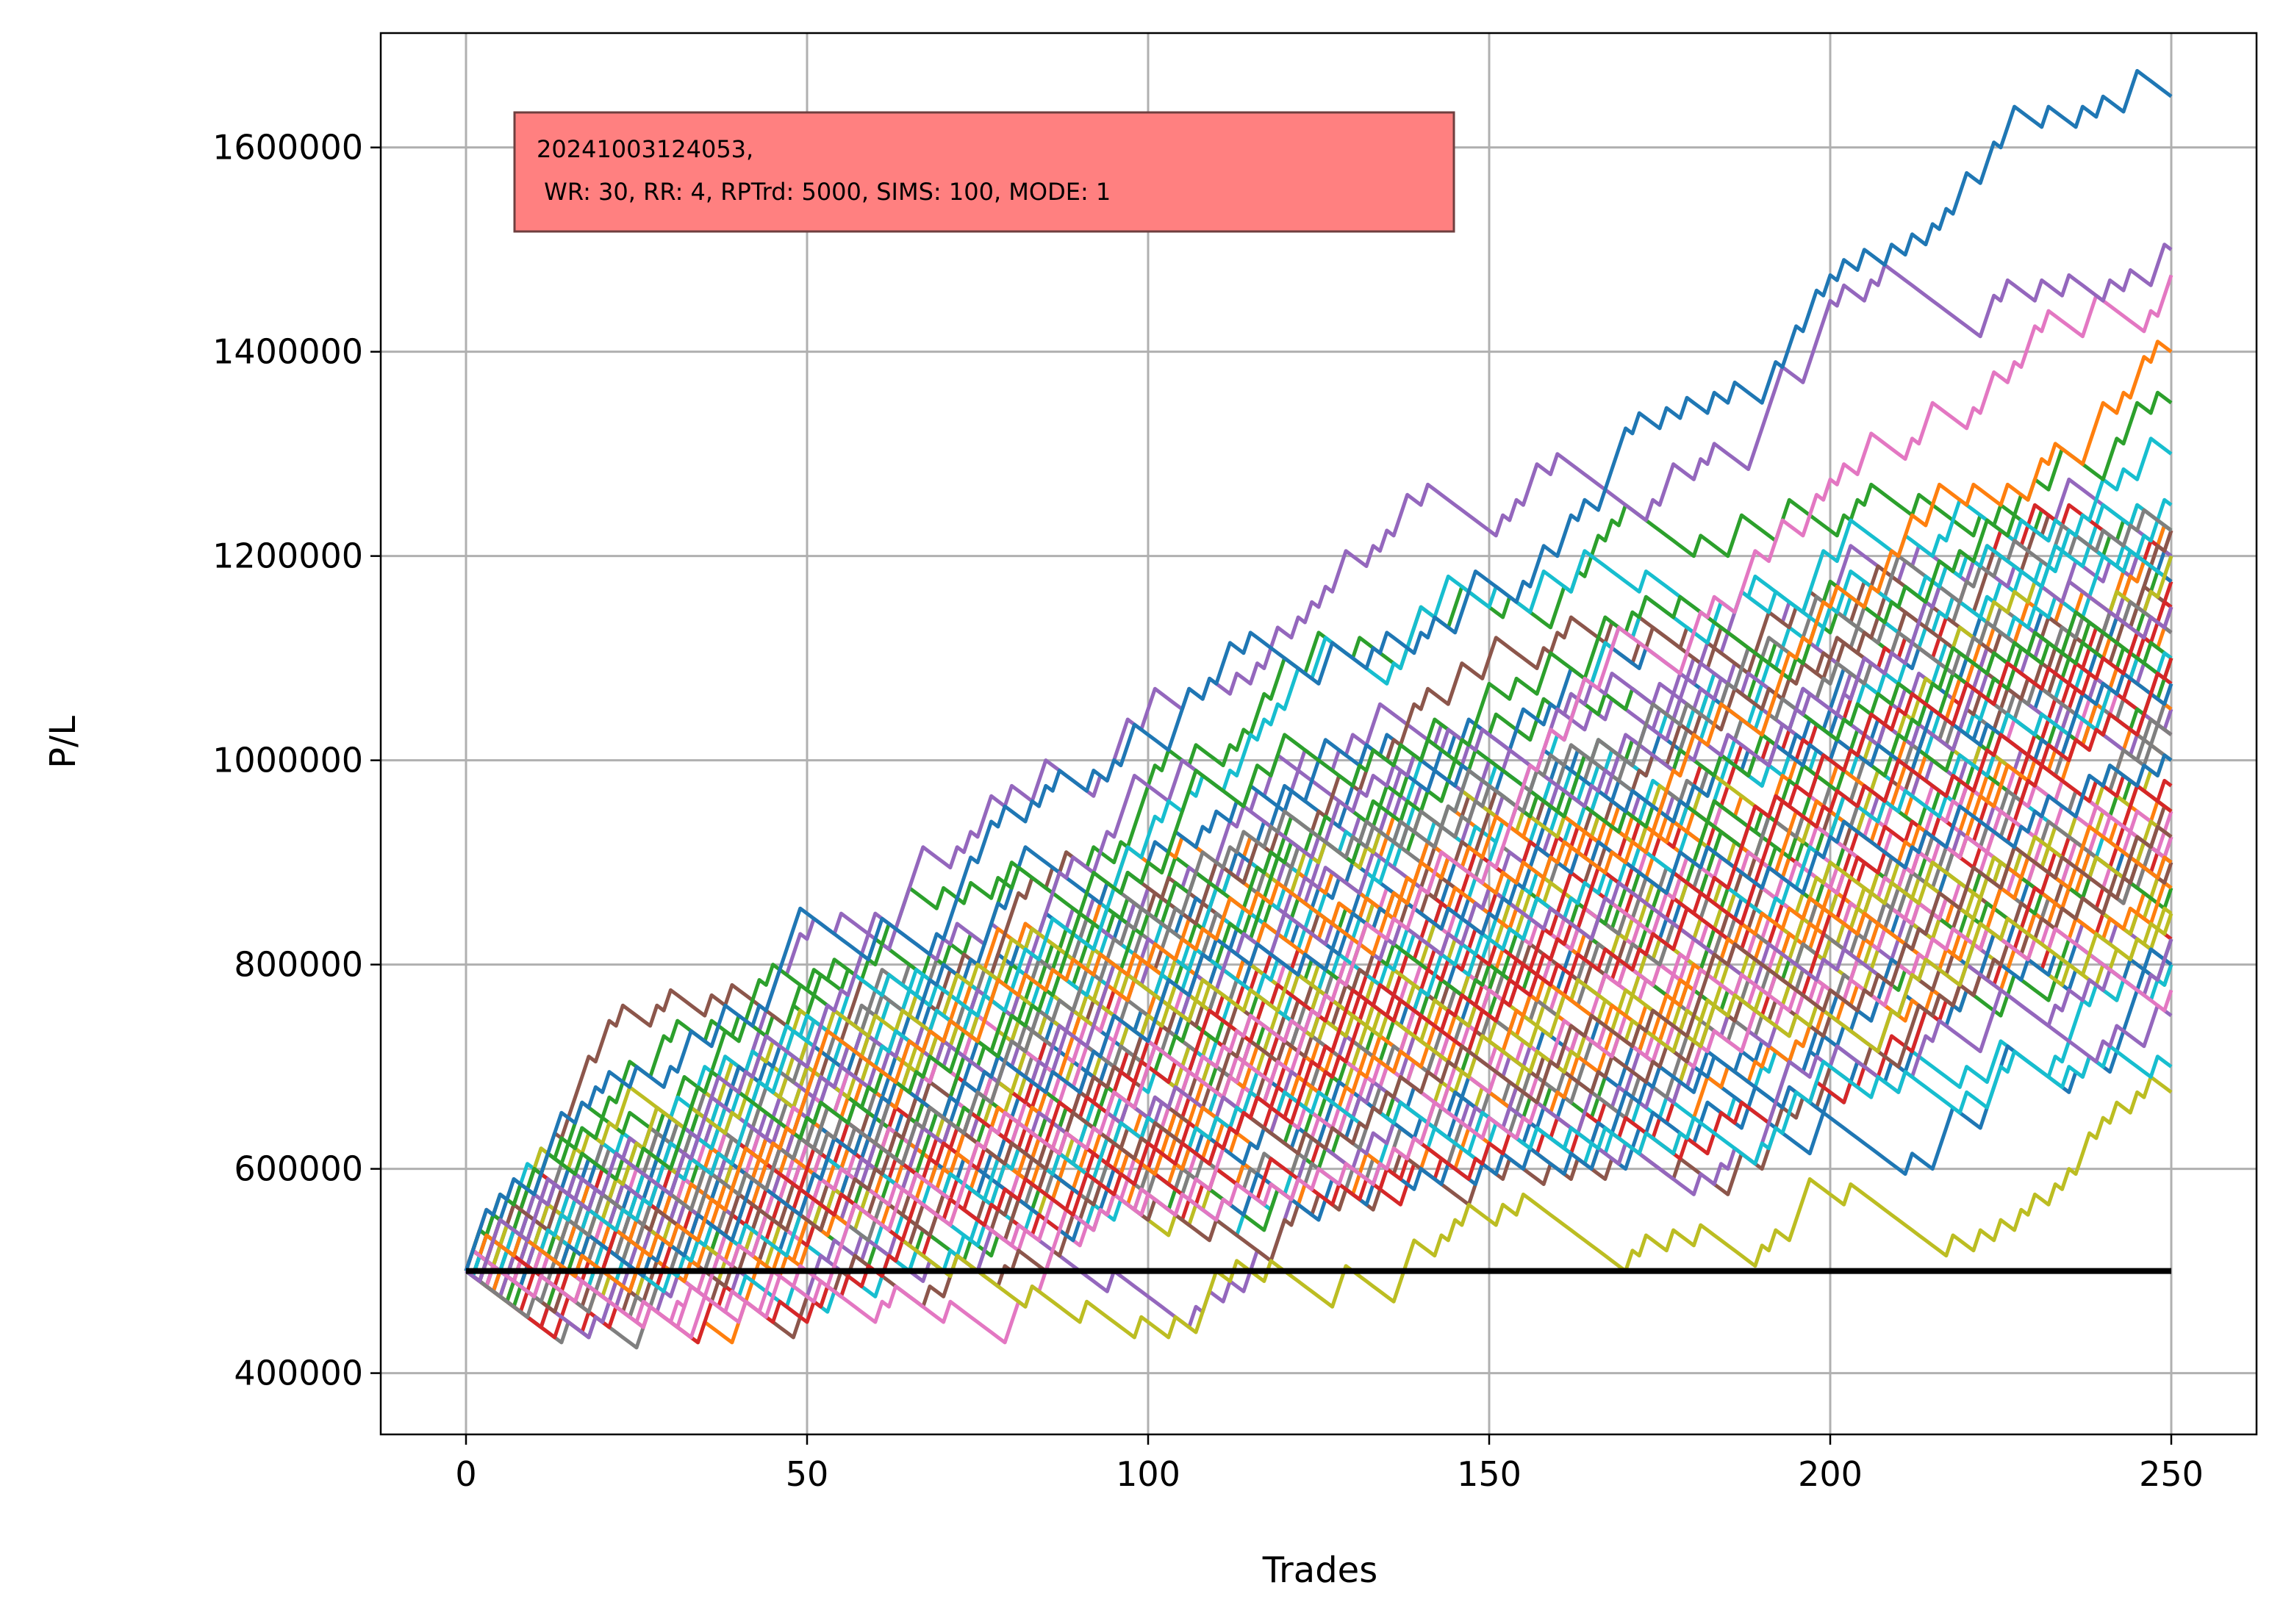  What do you see at coordinates (1489, 1474) in the screenshot?
I see `x-tick-label: 150` at bounding box center [1489, 1474].